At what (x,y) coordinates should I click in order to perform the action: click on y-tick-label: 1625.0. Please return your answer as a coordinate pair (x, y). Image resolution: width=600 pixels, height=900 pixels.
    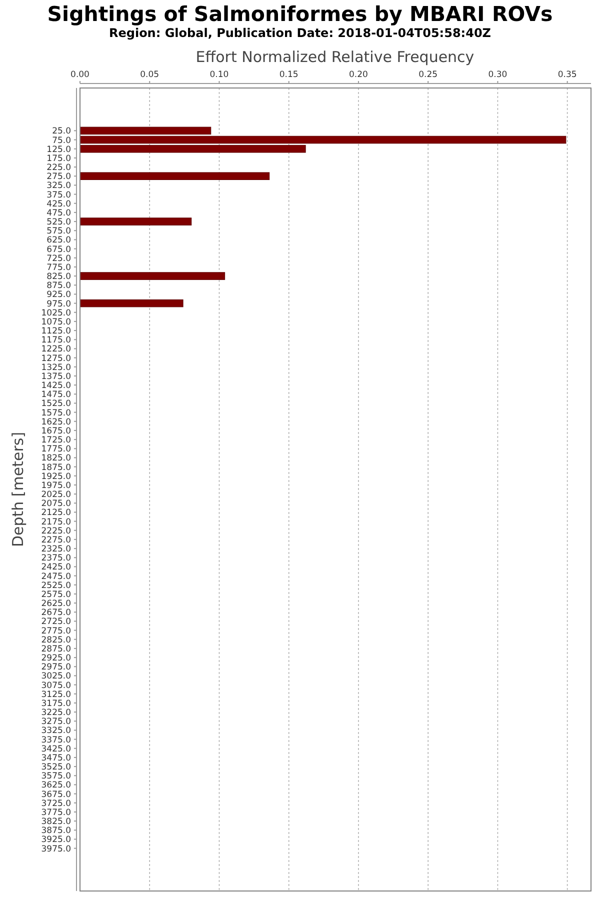
    Looking at the image, I should click on (56, 422).